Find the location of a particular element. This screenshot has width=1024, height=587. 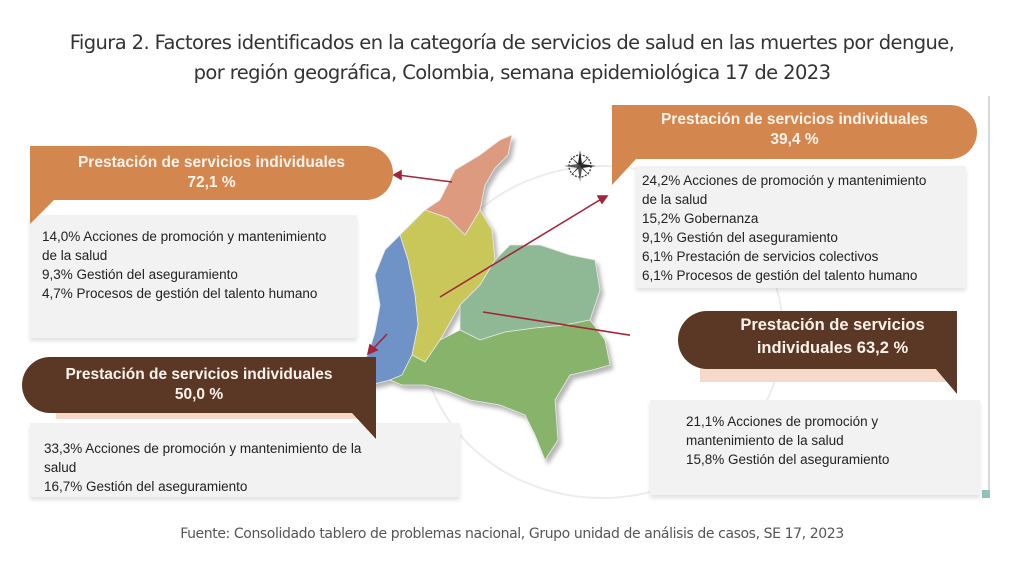

callout-percentage: 39,4 % is located at coordinates (794, 139).